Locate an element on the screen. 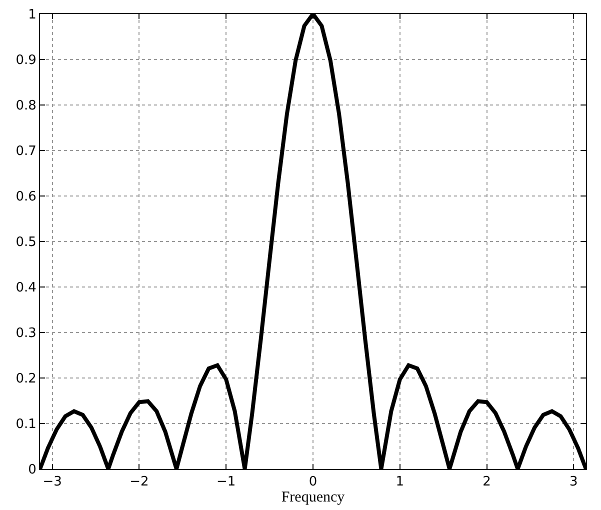 This screenshot has width=601, height=510. y-tick-label: 1 is located at coordinates (32, 15).